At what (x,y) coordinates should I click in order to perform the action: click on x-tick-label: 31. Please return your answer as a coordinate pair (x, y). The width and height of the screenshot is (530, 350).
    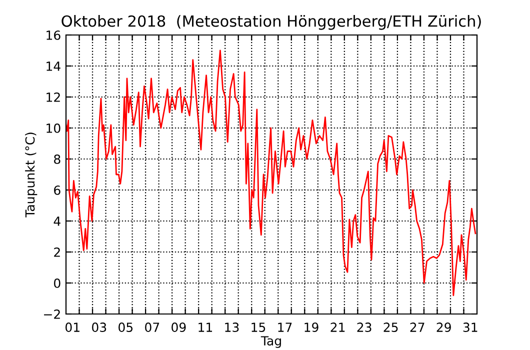
    Looking at the image, I should click on (470, 327).